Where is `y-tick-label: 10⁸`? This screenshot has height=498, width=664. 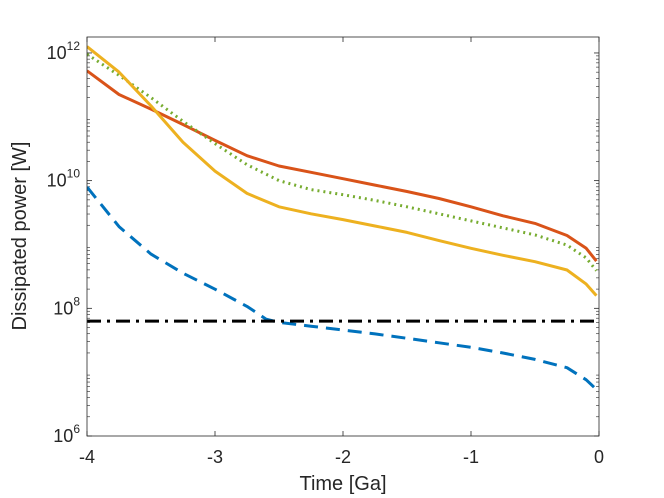
y-tick-label: 10⁸ is located at coordinates (66, 306).